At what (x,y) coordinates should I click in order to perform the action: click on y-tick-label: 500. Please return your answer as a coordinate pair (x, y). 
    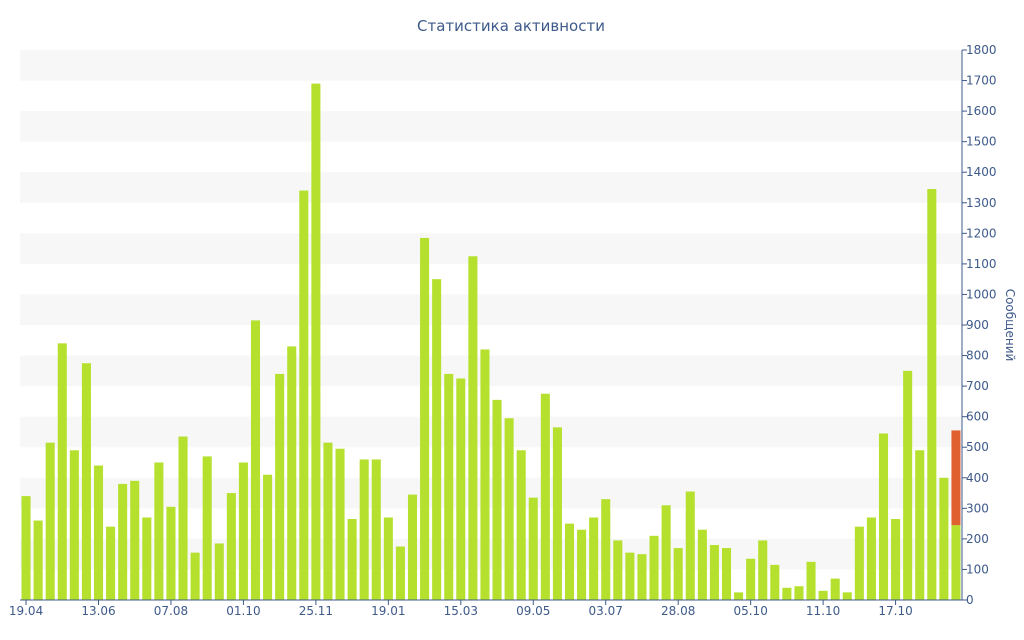
    Looking at the image, I should click on (977, 447).